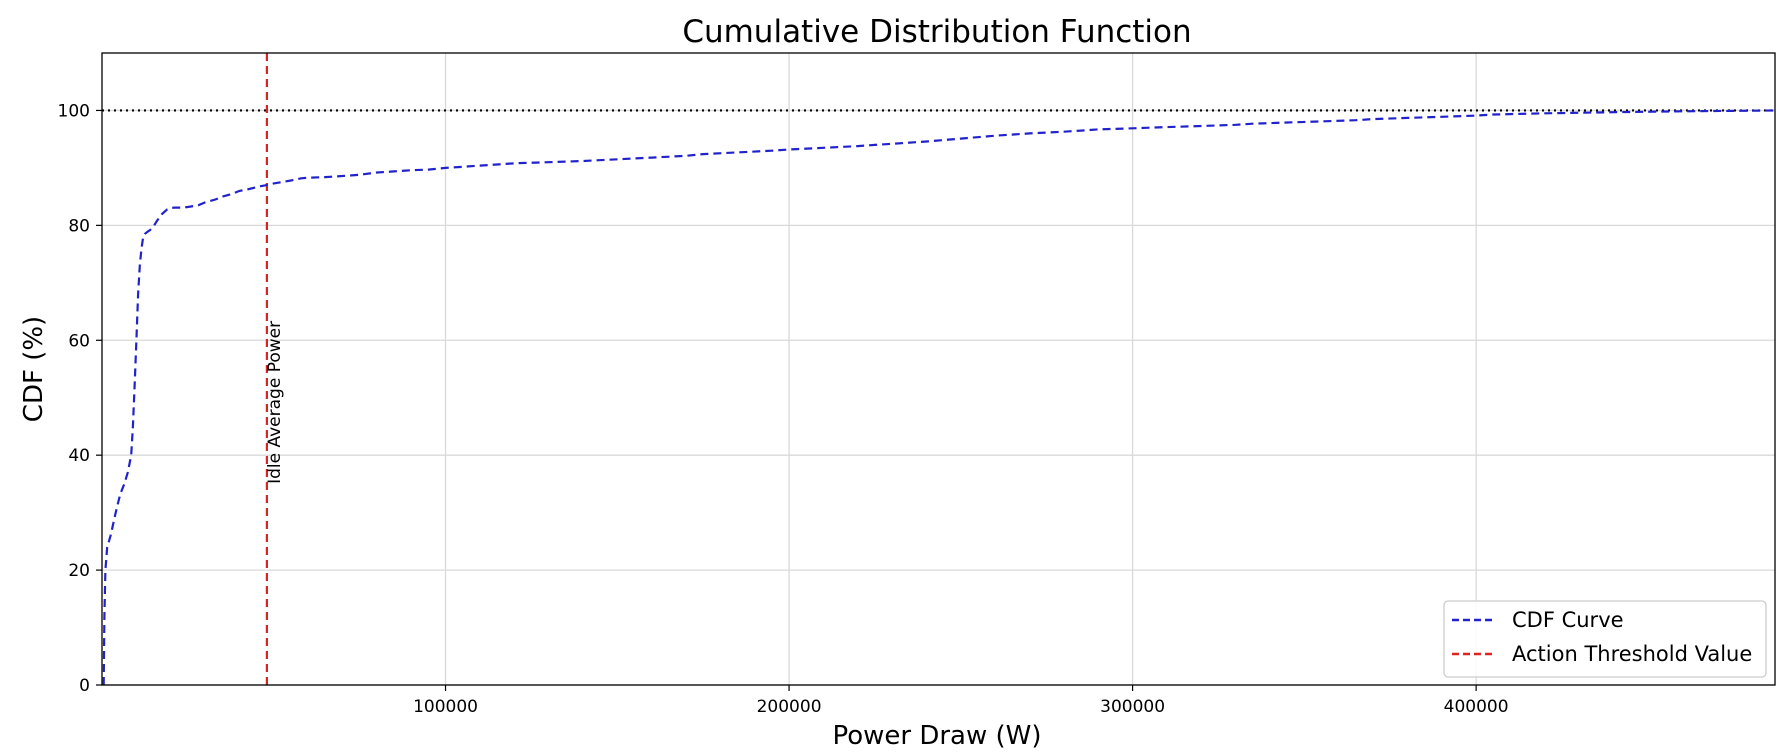 The height and width of the screenshot is (754, 1781). I want to click on legend: CDF Curve Action Threshold Value, so click(1605, 639).